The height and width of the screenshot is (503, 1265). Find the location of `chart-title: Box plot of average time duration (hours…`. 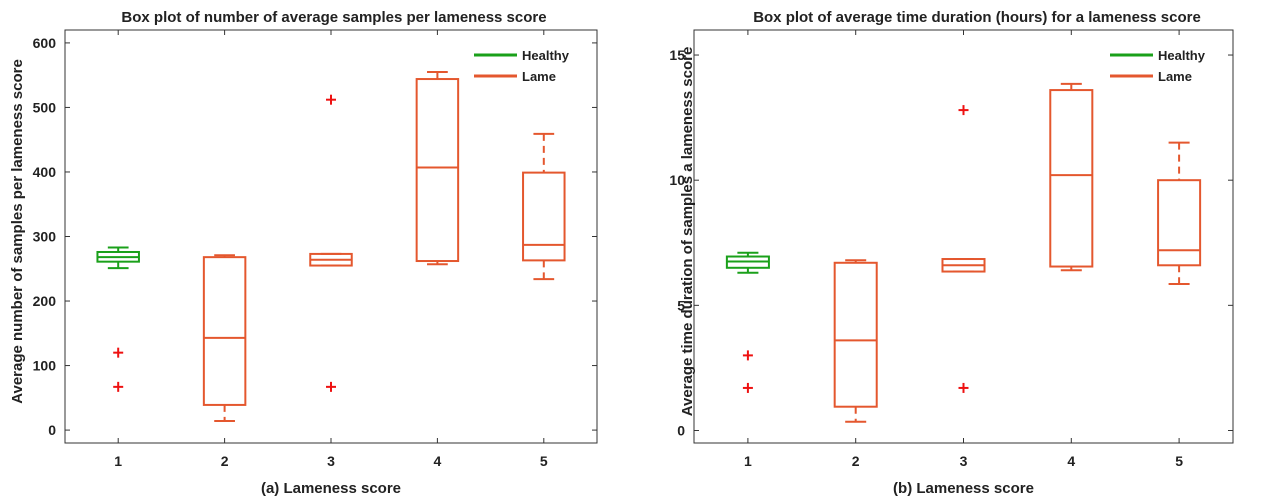

chart-title: Box plot of average time duration (hours… is located at coordinates (977, 17).